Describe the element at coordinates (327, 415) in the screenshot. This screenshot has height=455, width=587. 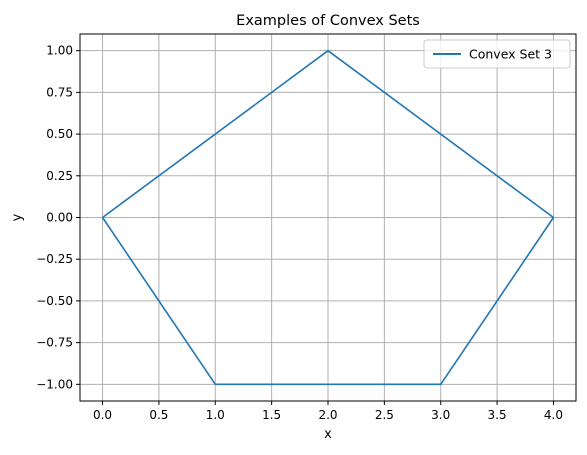
I see `x-tick-label: 2.0` at that location.